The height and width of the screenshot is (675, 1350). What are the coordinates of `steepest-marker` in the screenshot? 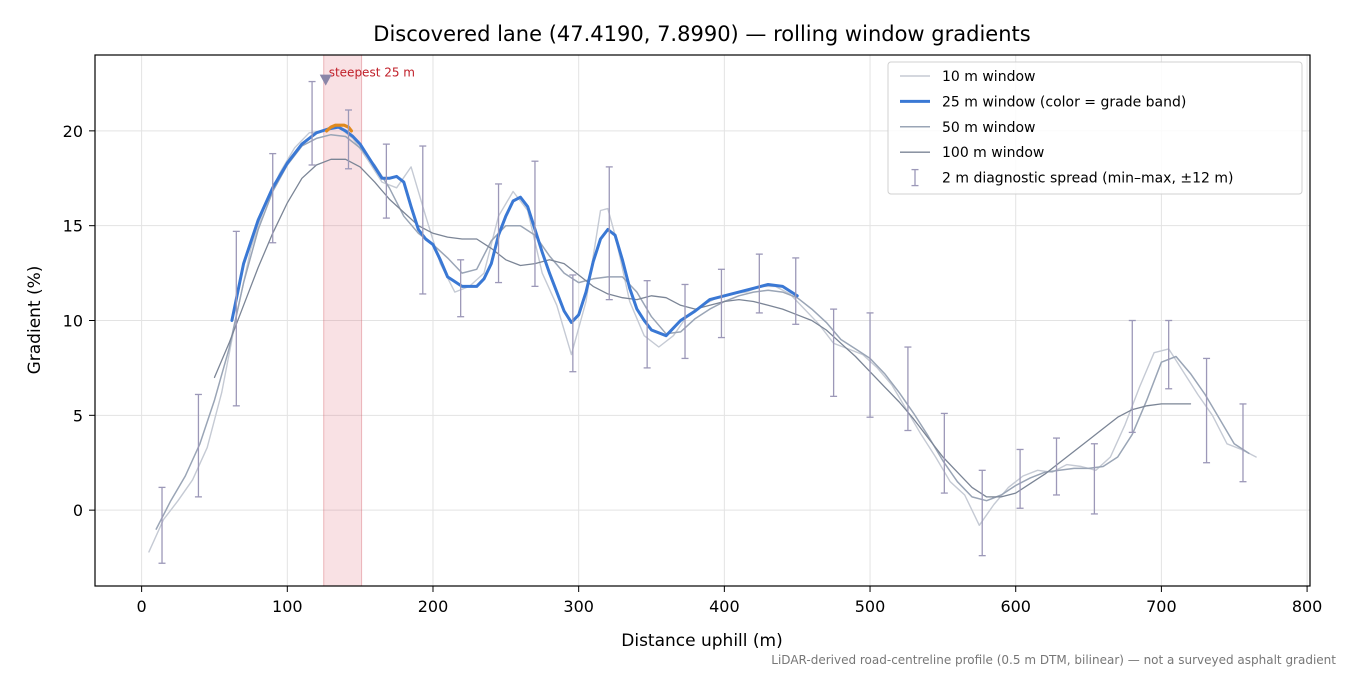 It's located at (325, 80).